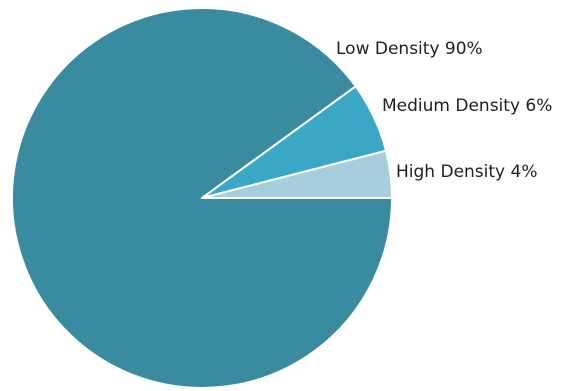  Describe the element at coordinates (467, 106) in the screenshot. I see `slice-label-medium-density: Medium Density 6%` at that location.